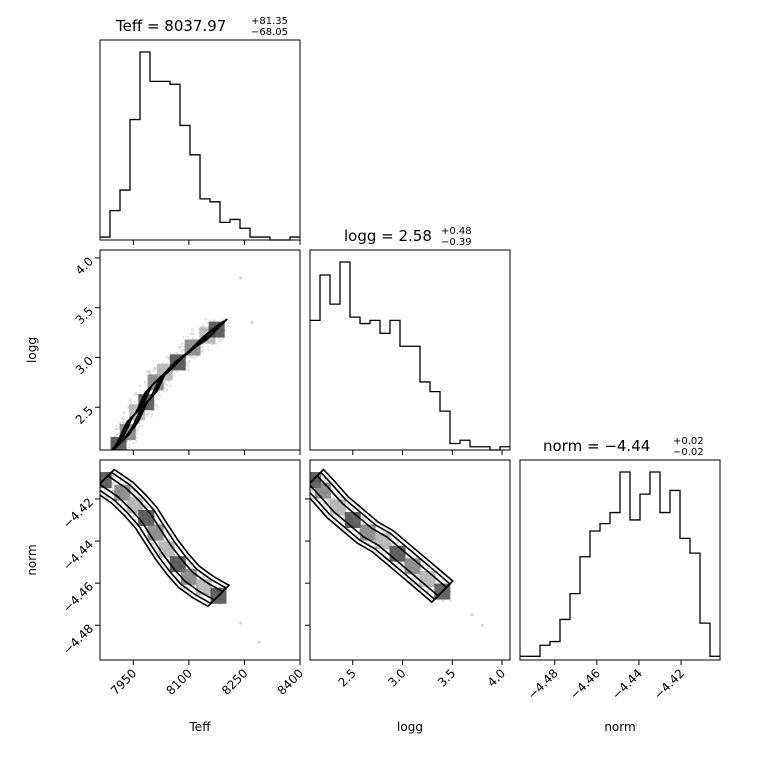  Describe the element at coordinates (396, 677) in the screenshot. I see `x-tick-label-logg: 3.0` at that location.